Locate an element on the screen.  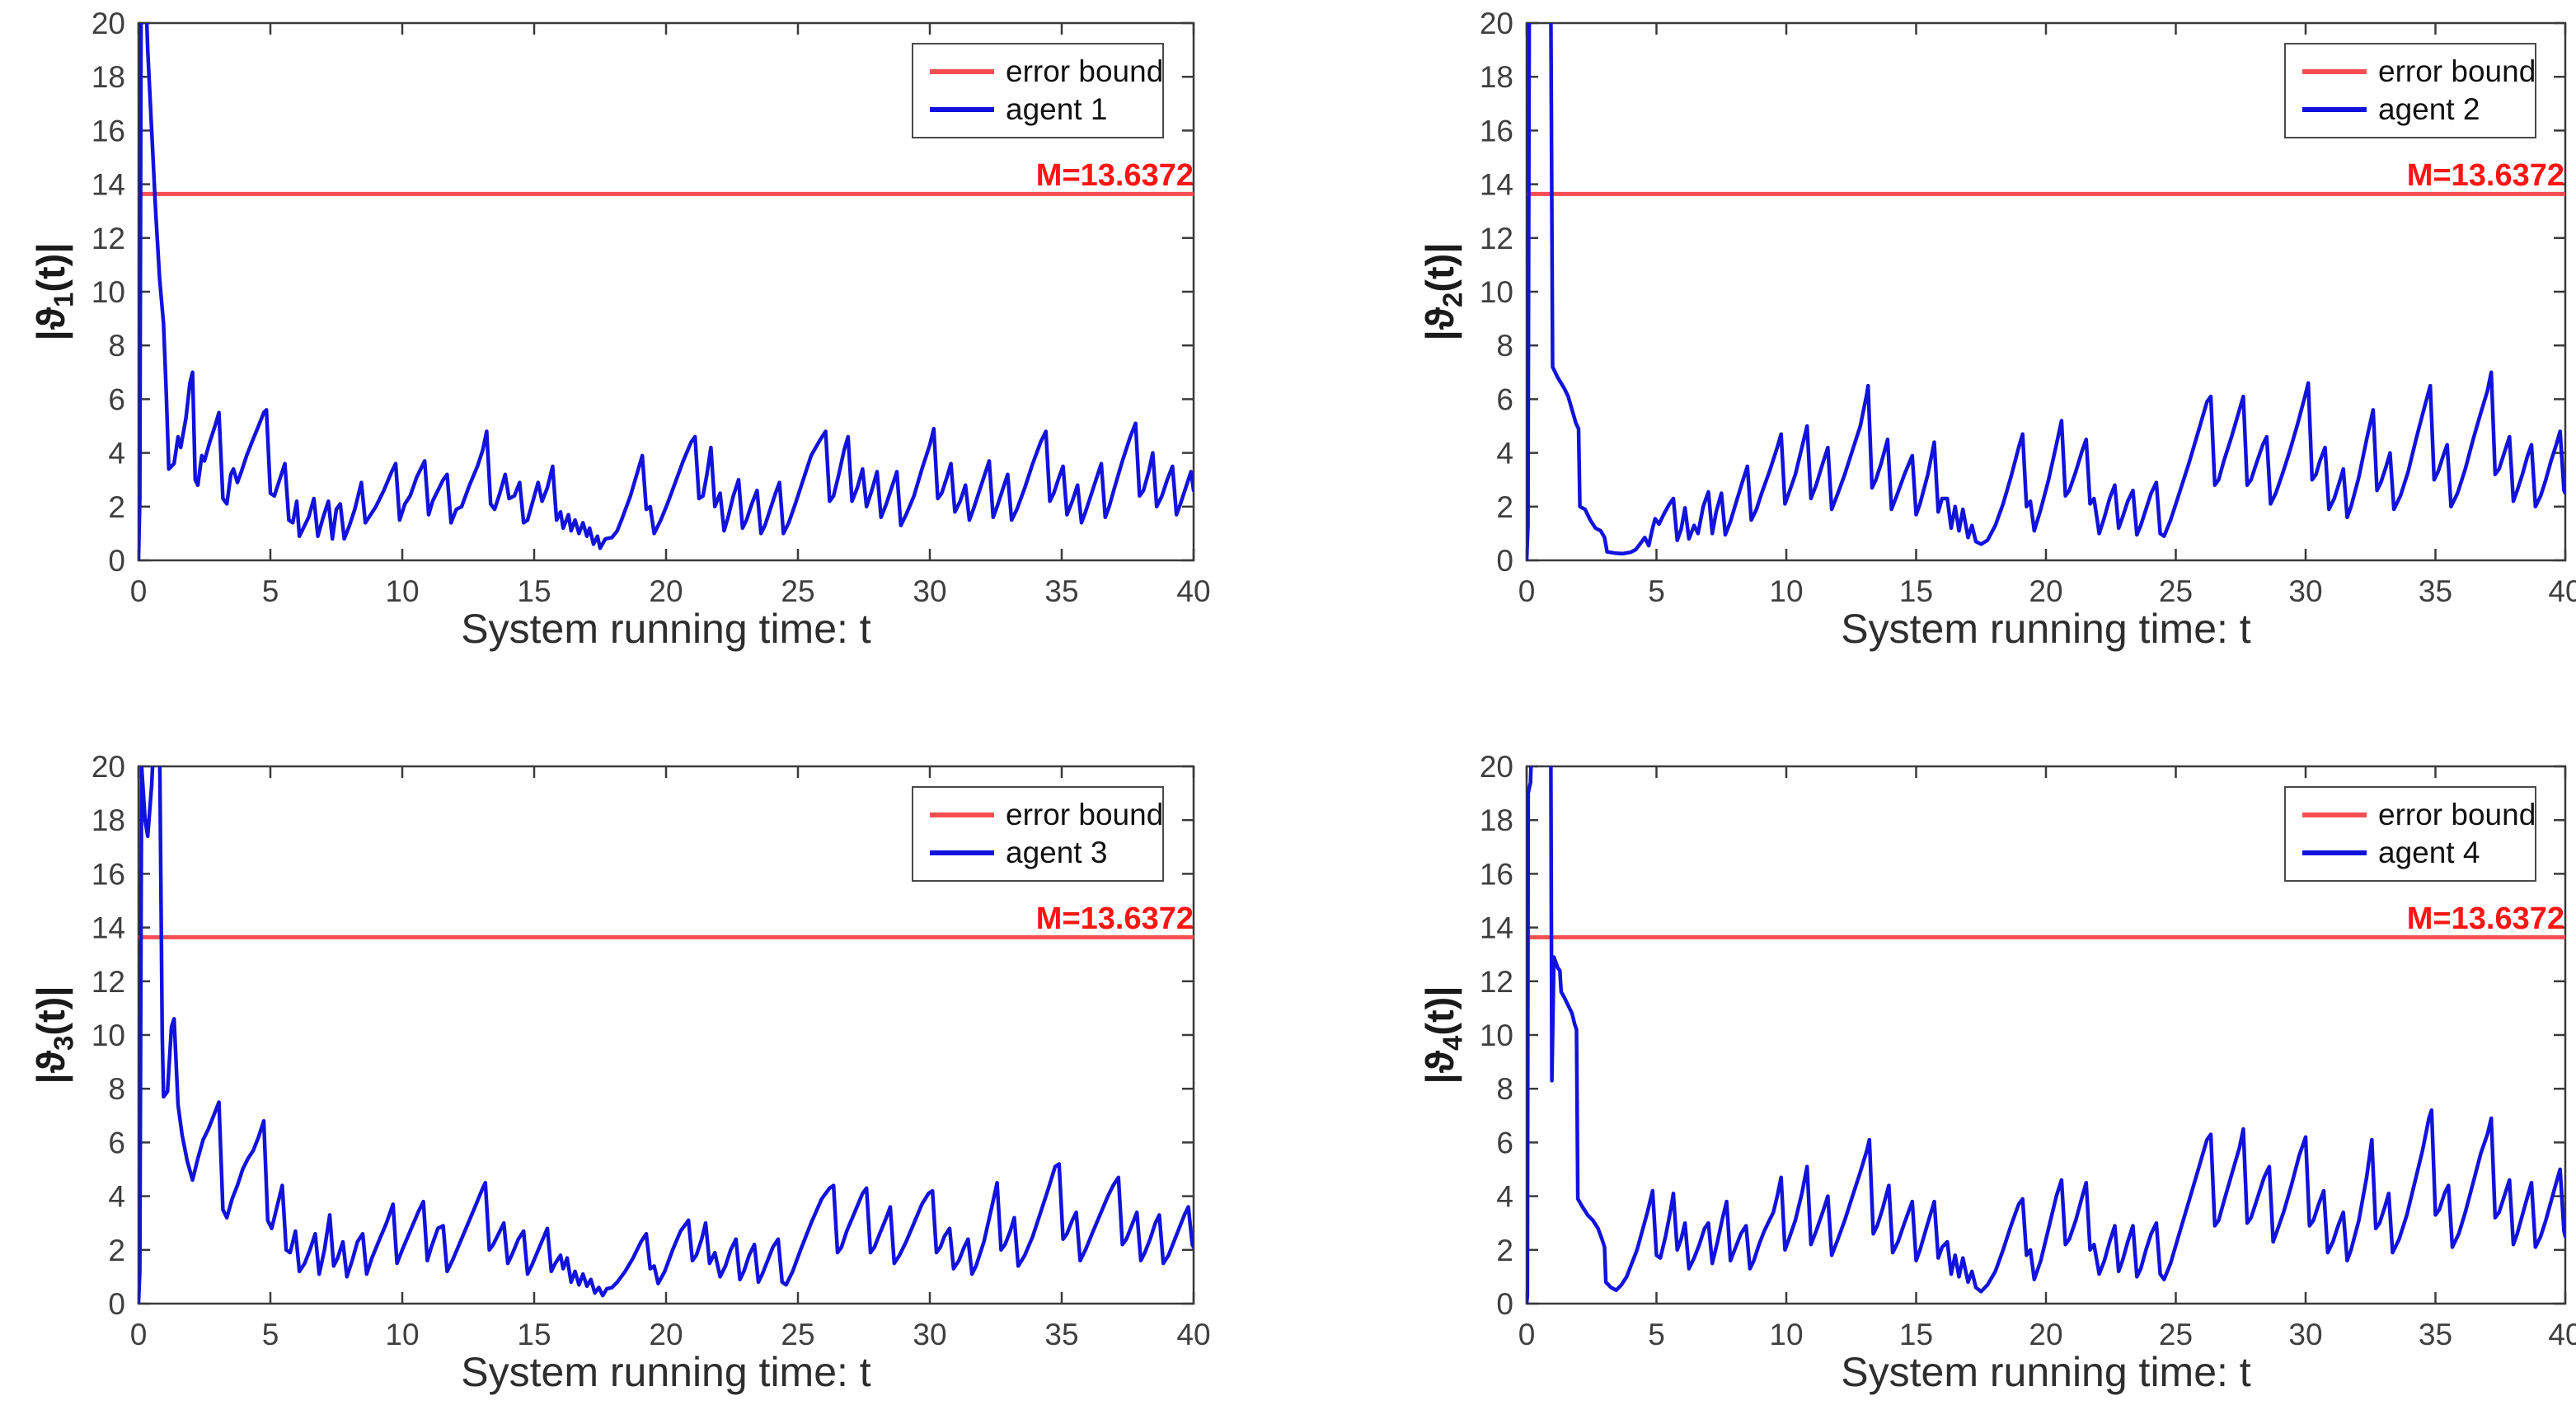
legend: error bound agent 1 is located at coordinates (1038, 90).